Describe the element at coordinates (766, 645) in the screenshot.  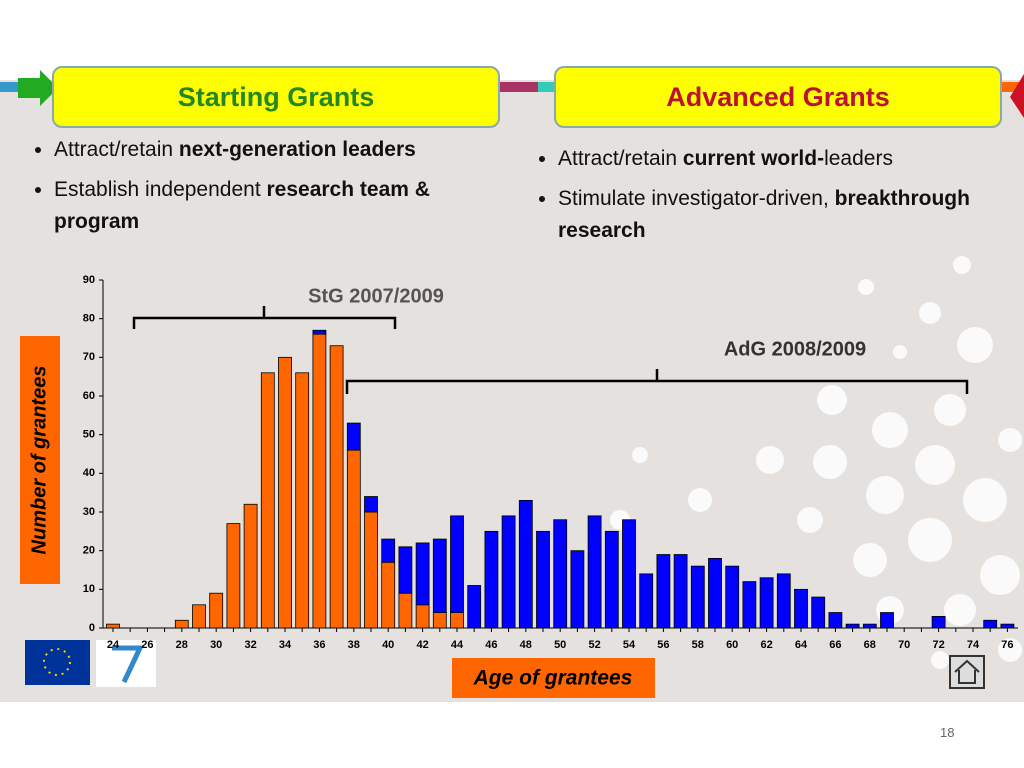
I see `x-tick-label: 62` at that location.